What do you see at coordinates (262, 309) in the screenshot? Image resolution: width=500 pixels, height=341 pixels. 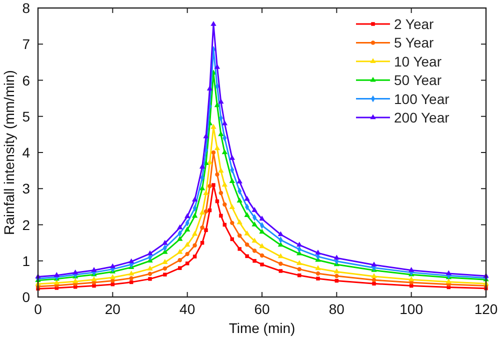 I see `x-tick-label: 60` at bounding box center [262, 309].